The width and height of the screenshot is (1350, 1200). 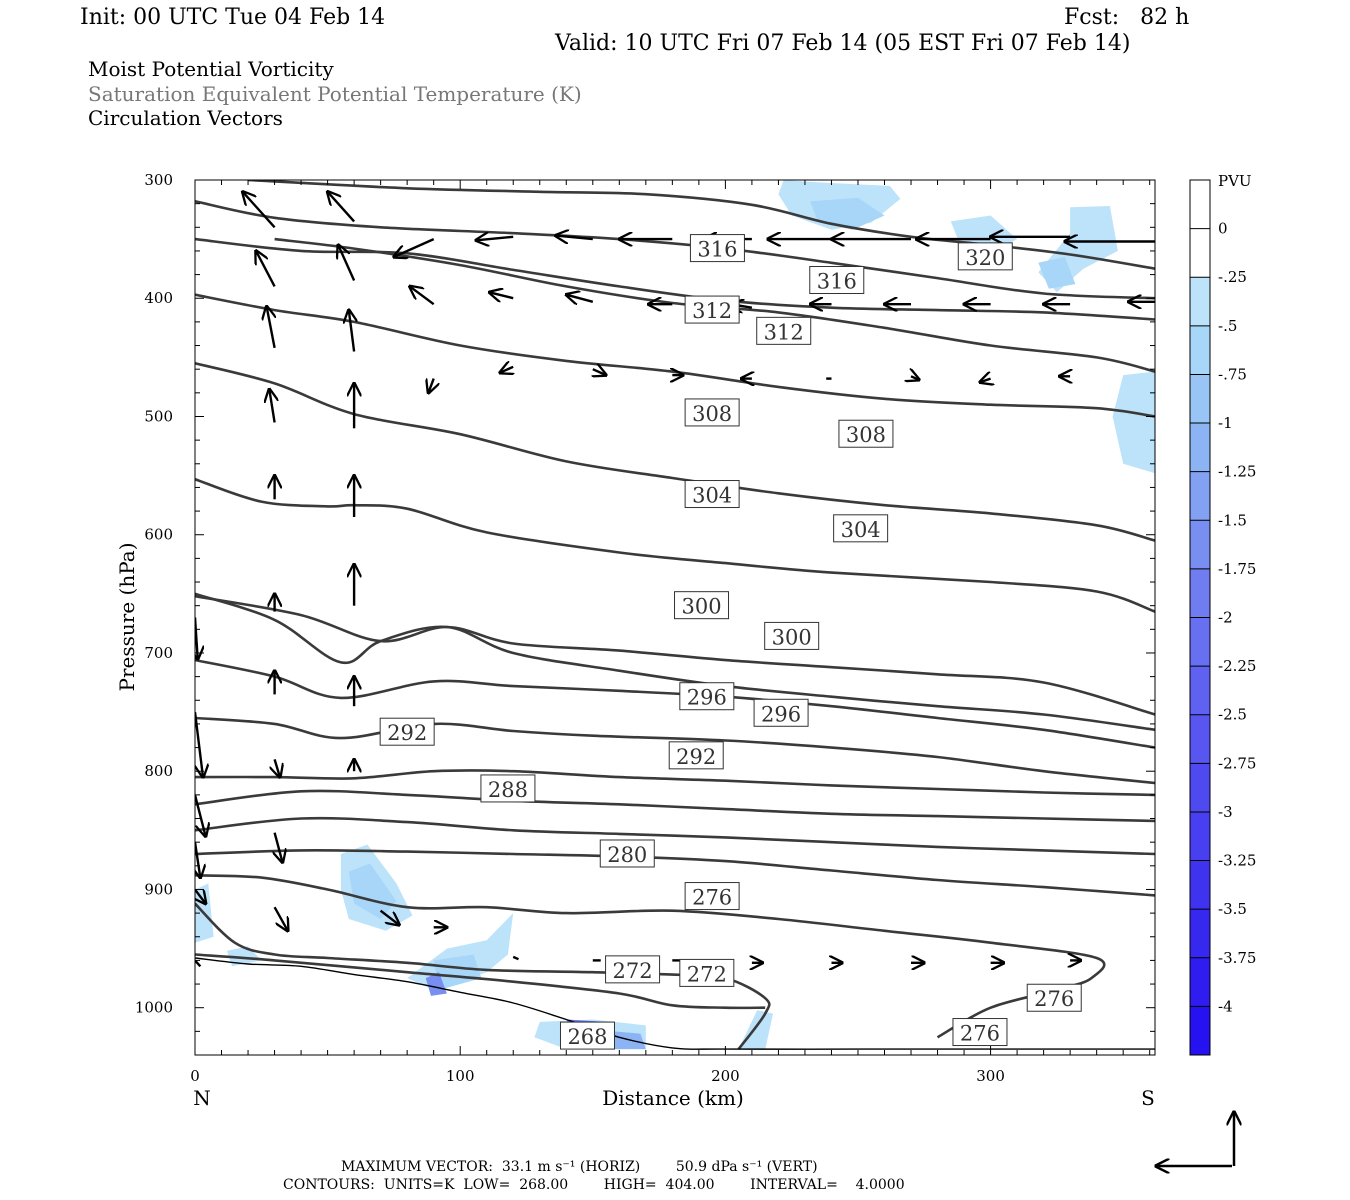 I want to click on contour-label: 320, so click(x=985, y=256).